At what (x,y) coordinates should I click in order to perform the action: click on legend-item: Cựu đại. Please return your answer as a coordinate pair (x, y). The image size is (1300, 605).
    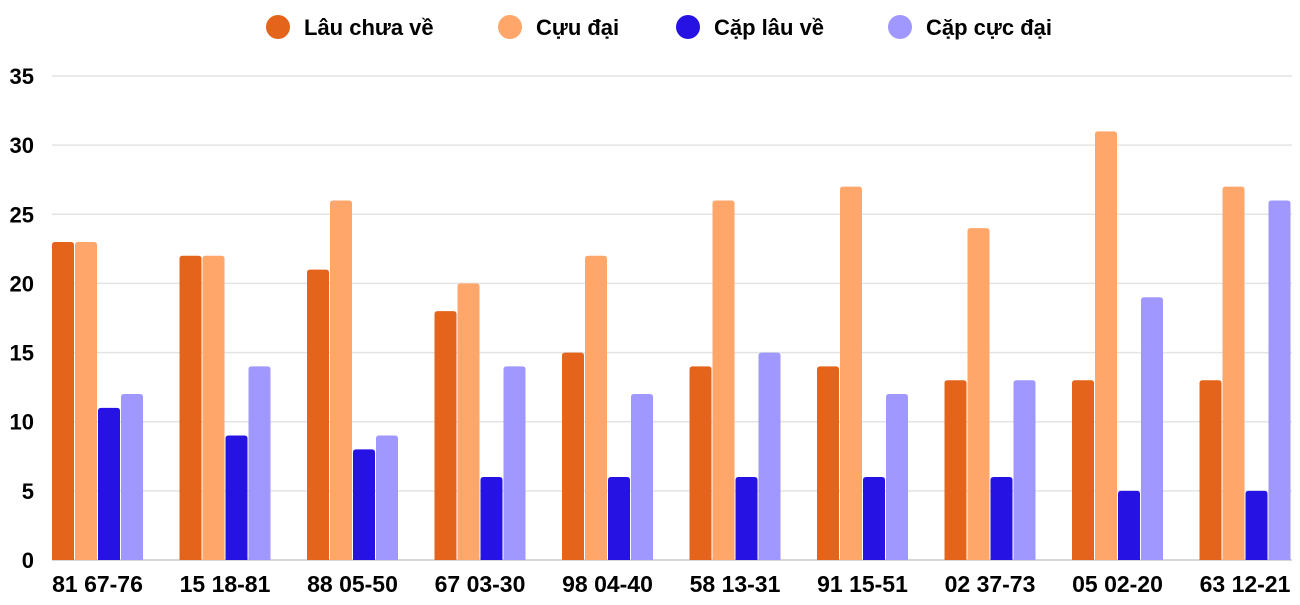
    Looking at the image, I should click on (558, 27).